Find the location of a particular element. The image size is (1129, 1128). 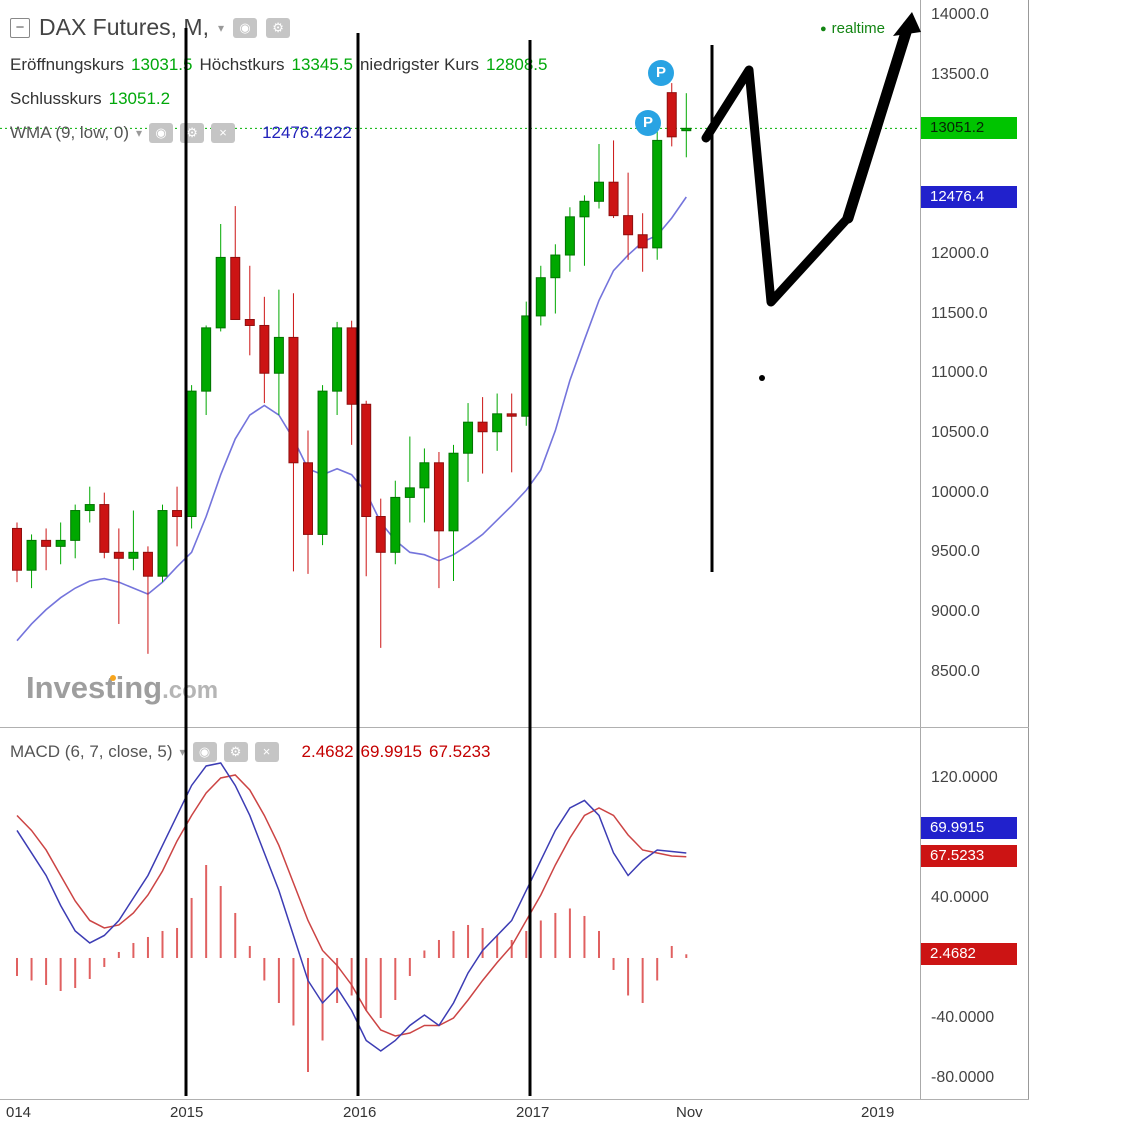

macd-hist-value: 2.4682 is located at coordinates (327, 751).